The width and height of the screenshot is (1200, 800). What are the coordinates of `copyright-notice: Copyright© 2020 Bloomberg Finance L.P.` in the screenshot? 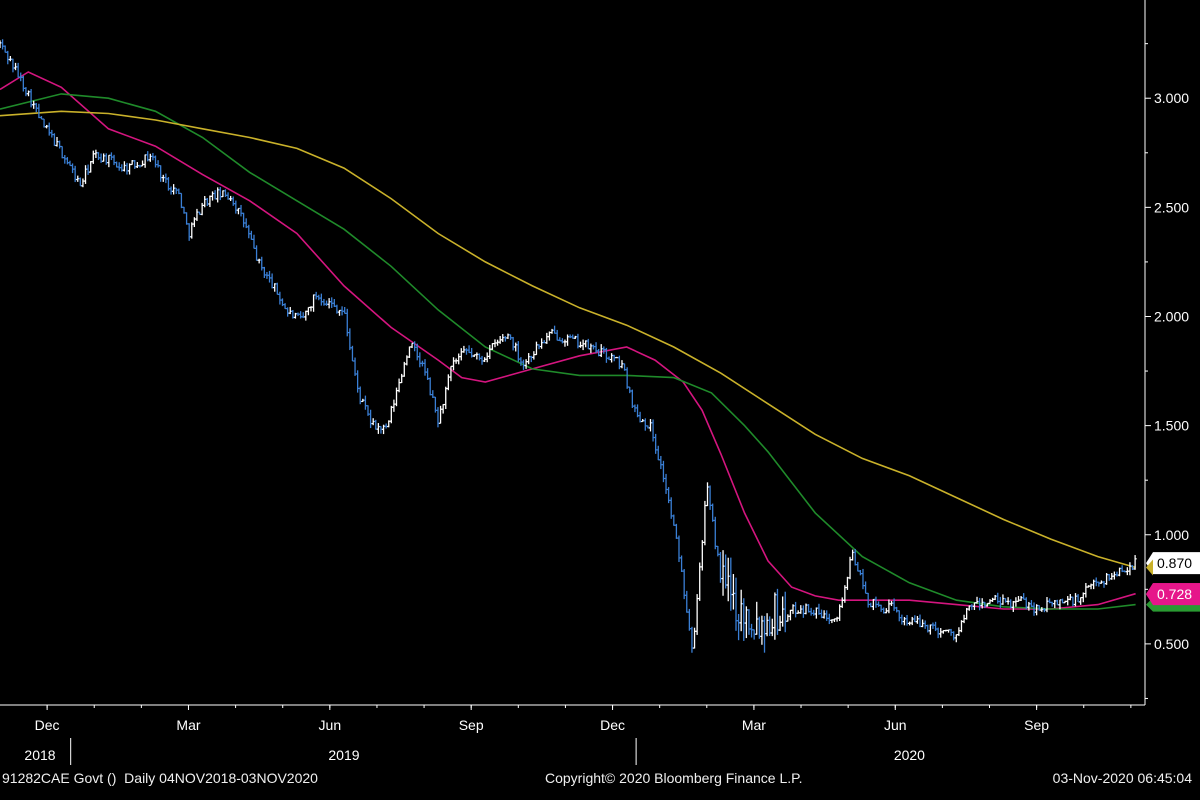 It's located at (674, 778).